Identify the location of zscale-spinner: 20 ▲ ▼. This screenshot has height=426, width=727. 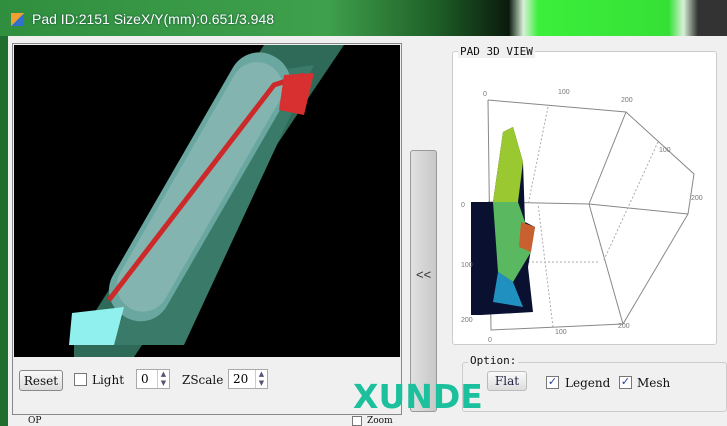
(248, 379).